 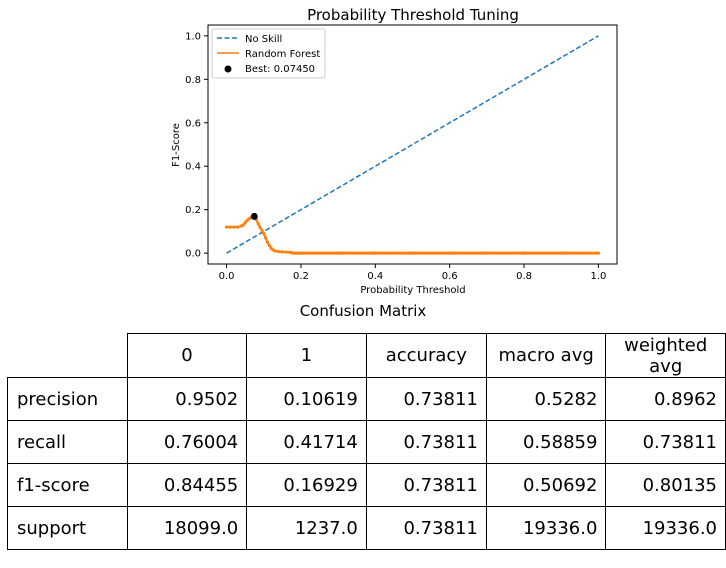 I want to click on column-header-weighted-avg: weighted avg, so click(x=665, y=355).